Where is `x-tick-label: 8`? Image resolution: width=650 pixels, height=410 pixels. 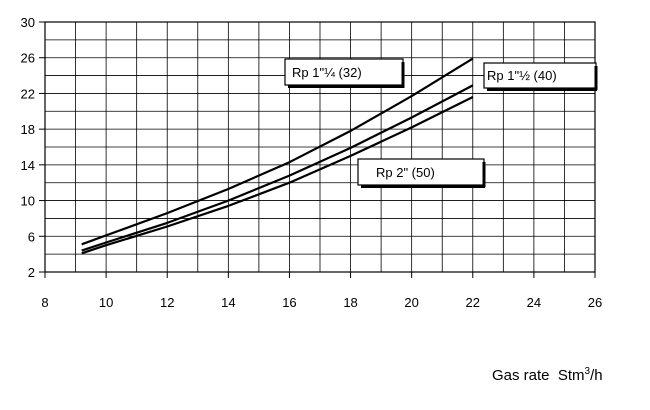 x-tick-label: 8 is located at coordinates (44, 302).